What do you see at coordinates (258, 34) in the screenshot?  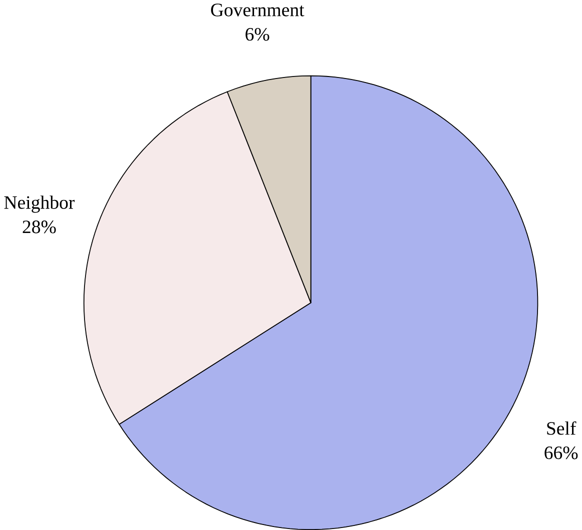 I see `data-label: 6%` at bounding box center [258, 34].